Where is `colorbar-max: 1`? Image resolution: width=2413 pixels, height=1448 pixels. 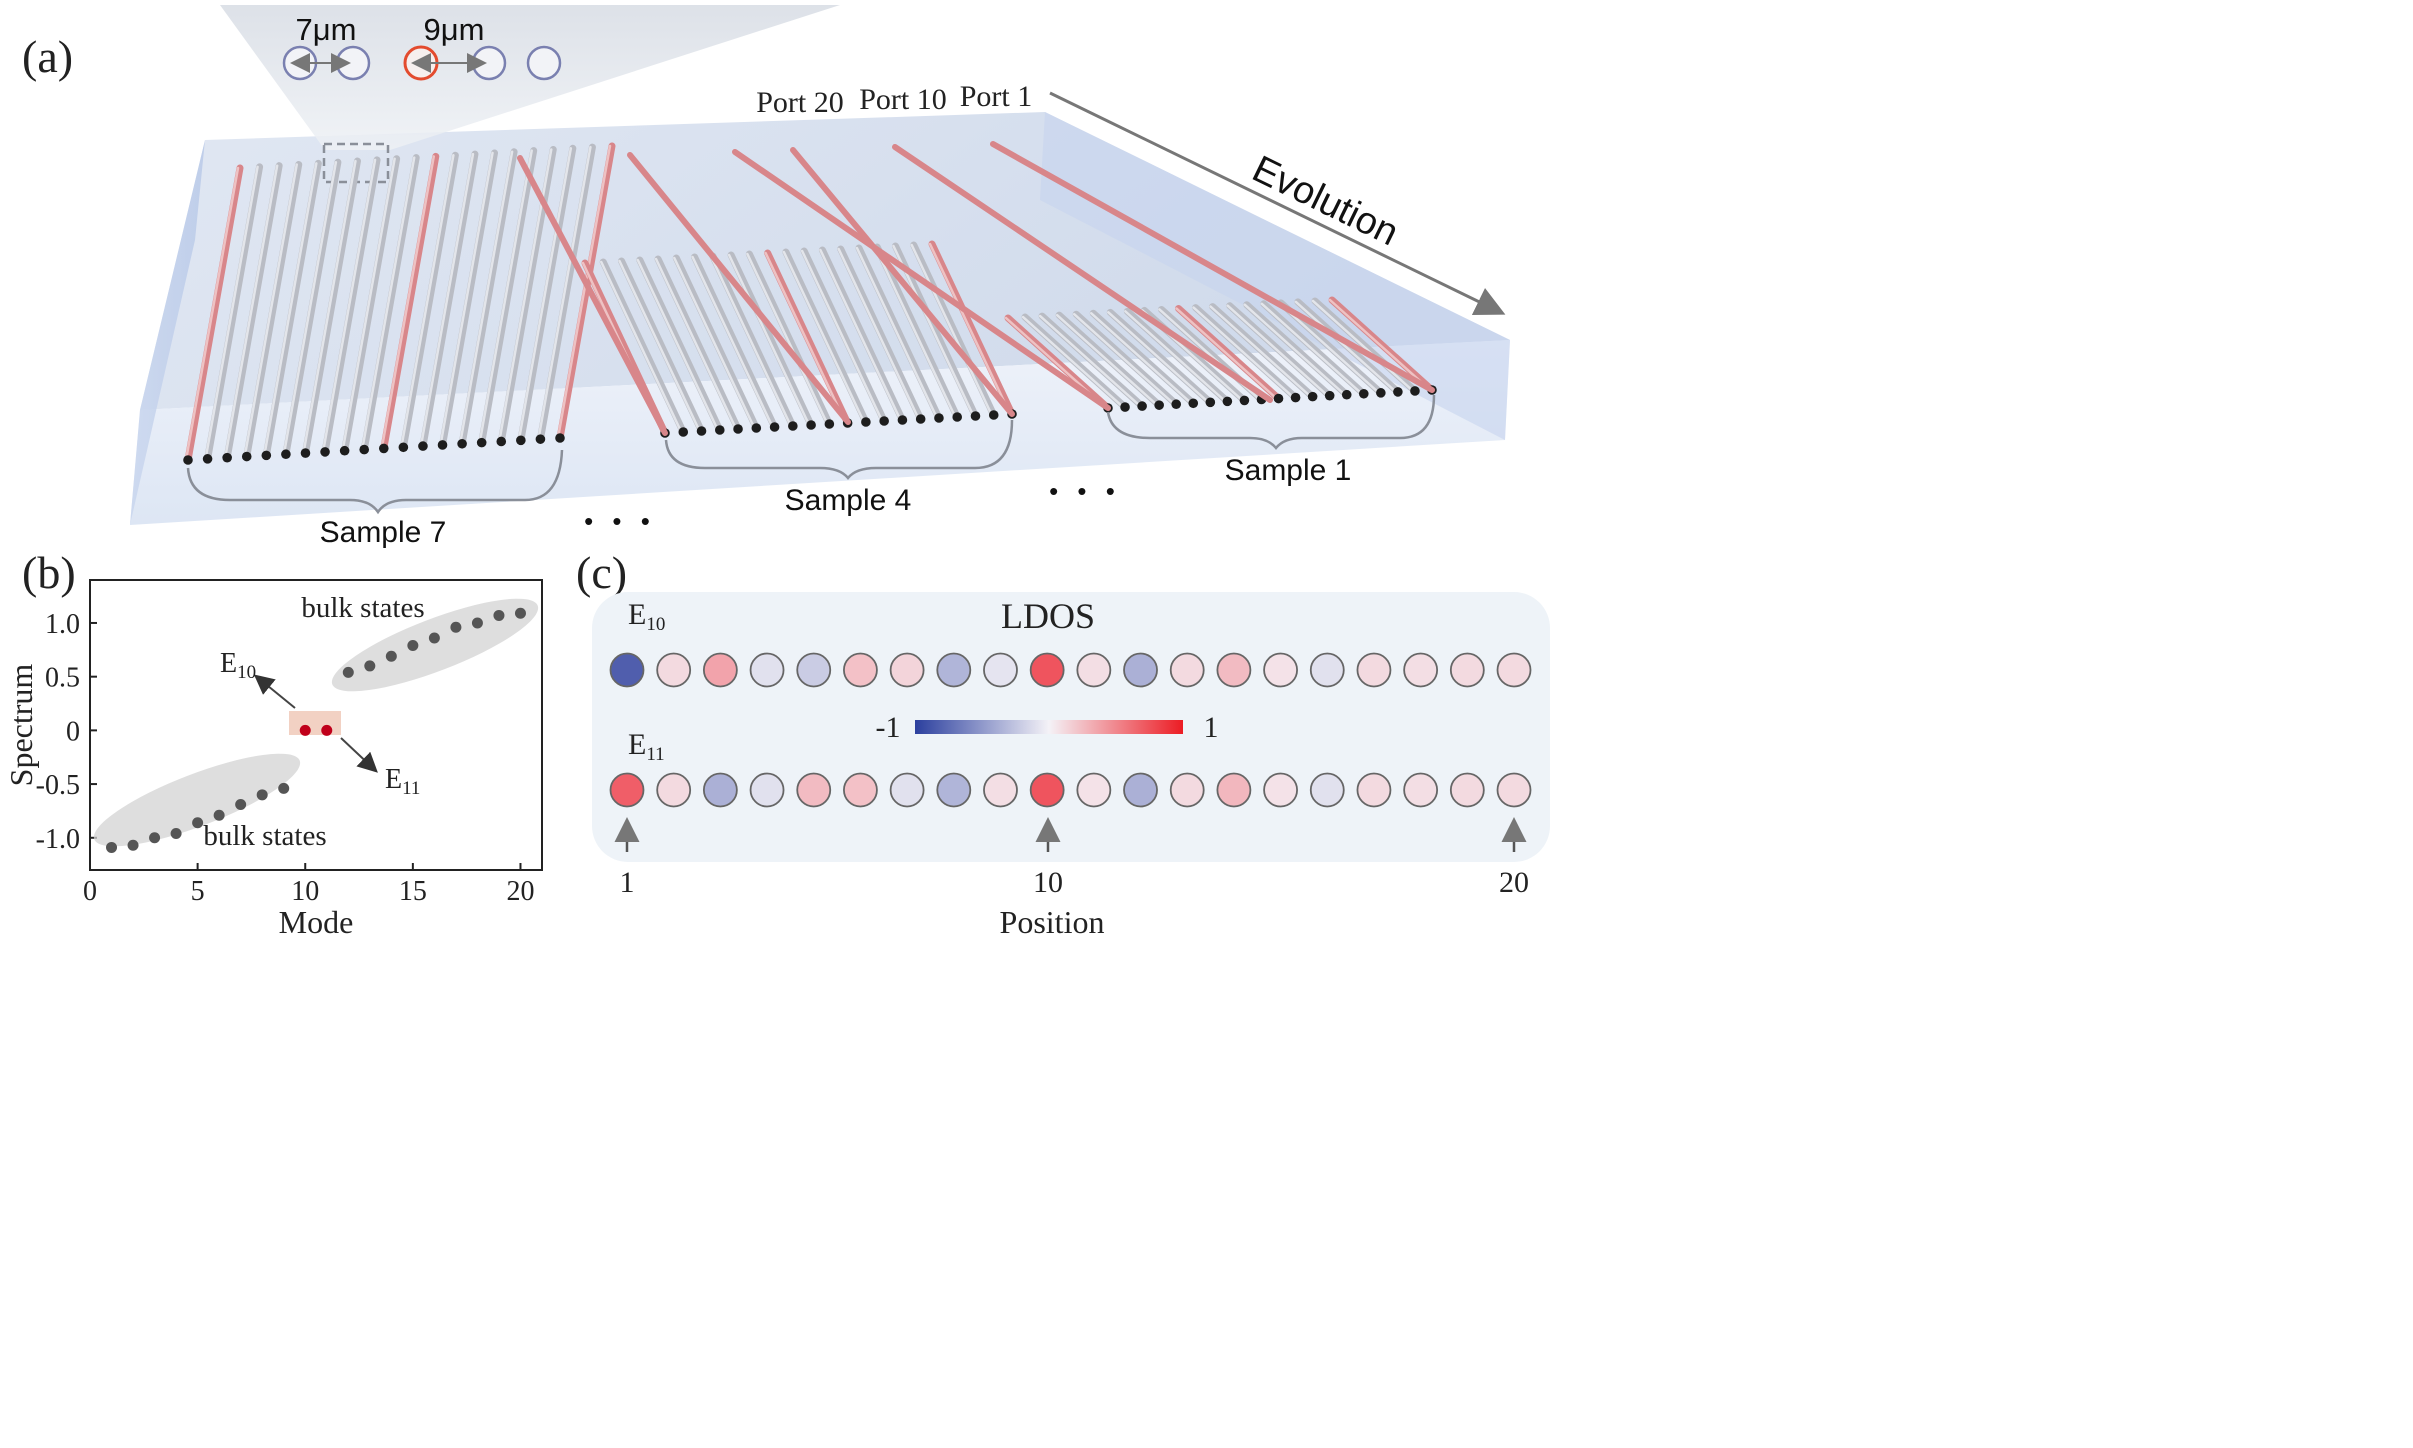
colorbar-max: 1 is located at coordinates (1211, 727).